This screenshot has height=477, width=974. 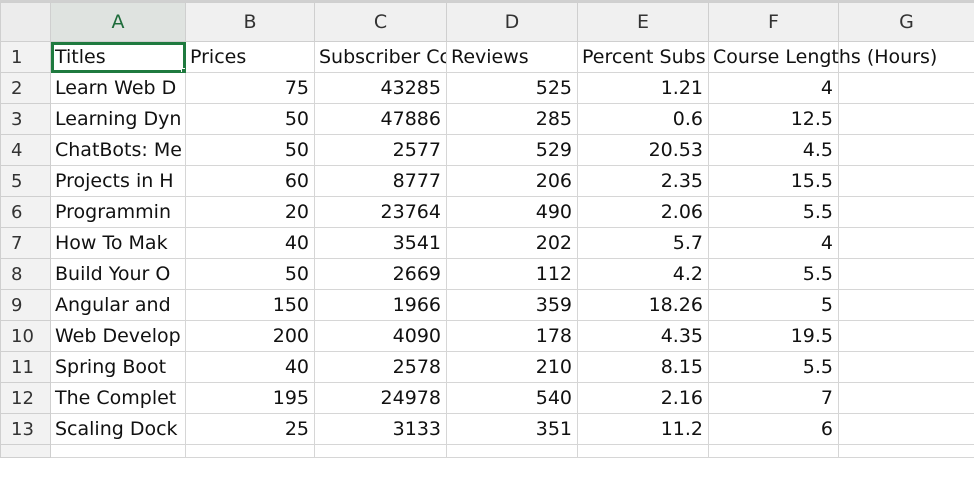 I want to click on cell-c: 1966, so click(x=380, y=305).